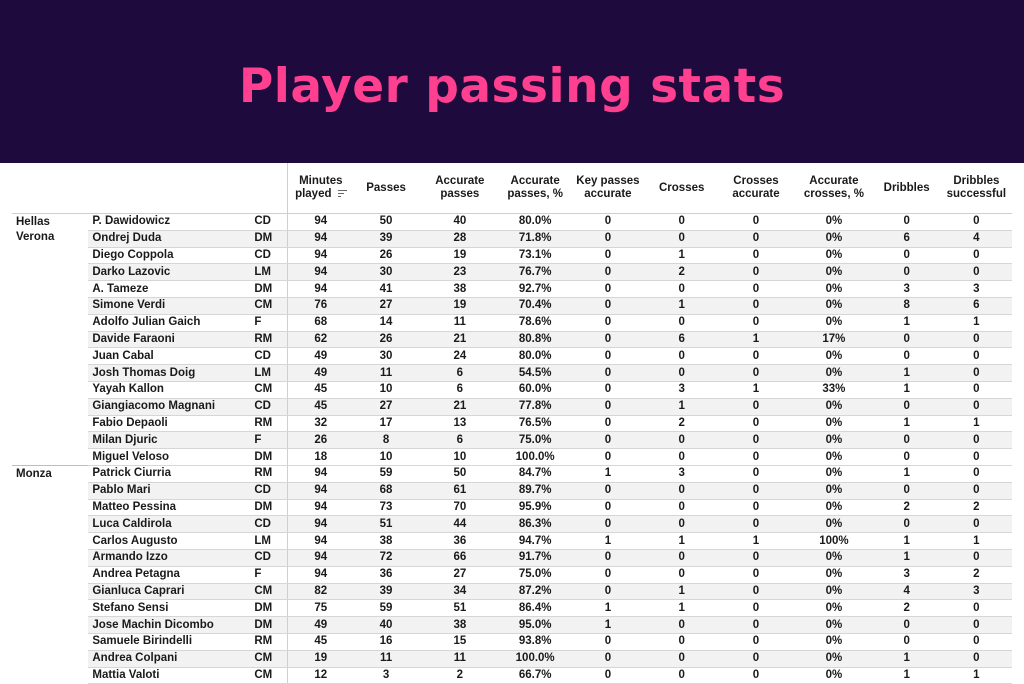  What do you see at coordinates (460, 188) in the screenshot?
I see `header-accurate-passes: Accurate passes` at bounding box center [460, 188].